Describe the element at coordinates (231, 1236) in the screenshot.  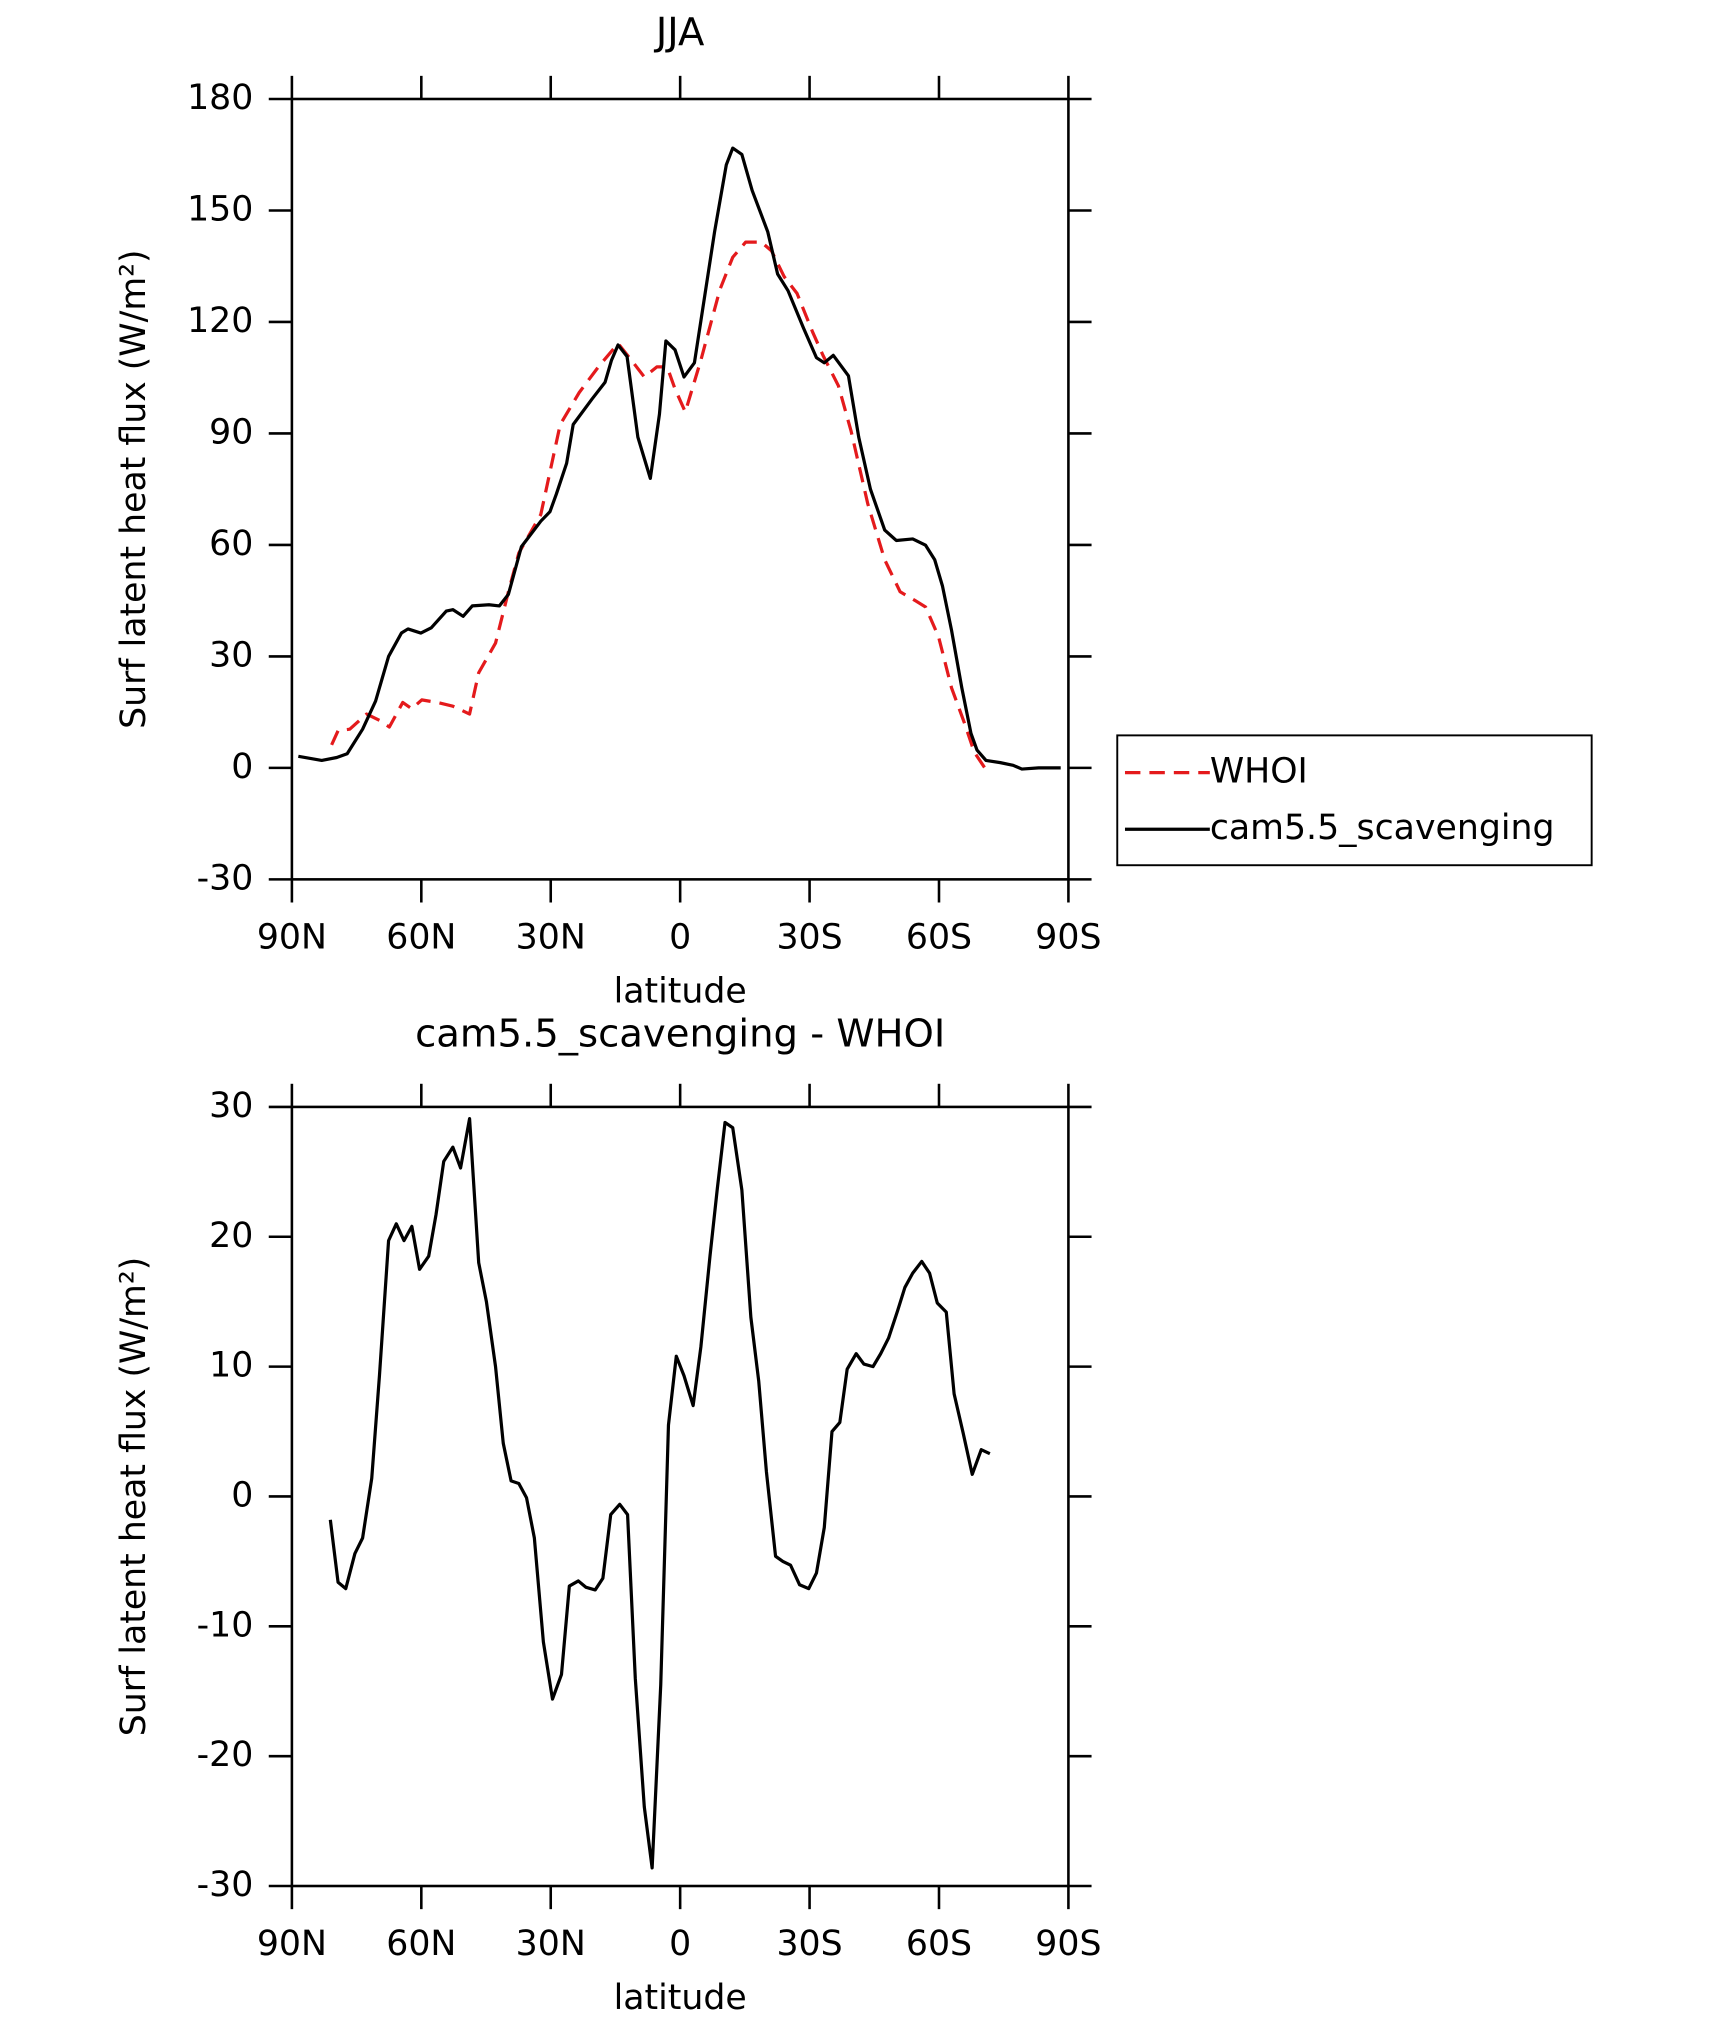
I see `y-tick-label: 20` at that location.